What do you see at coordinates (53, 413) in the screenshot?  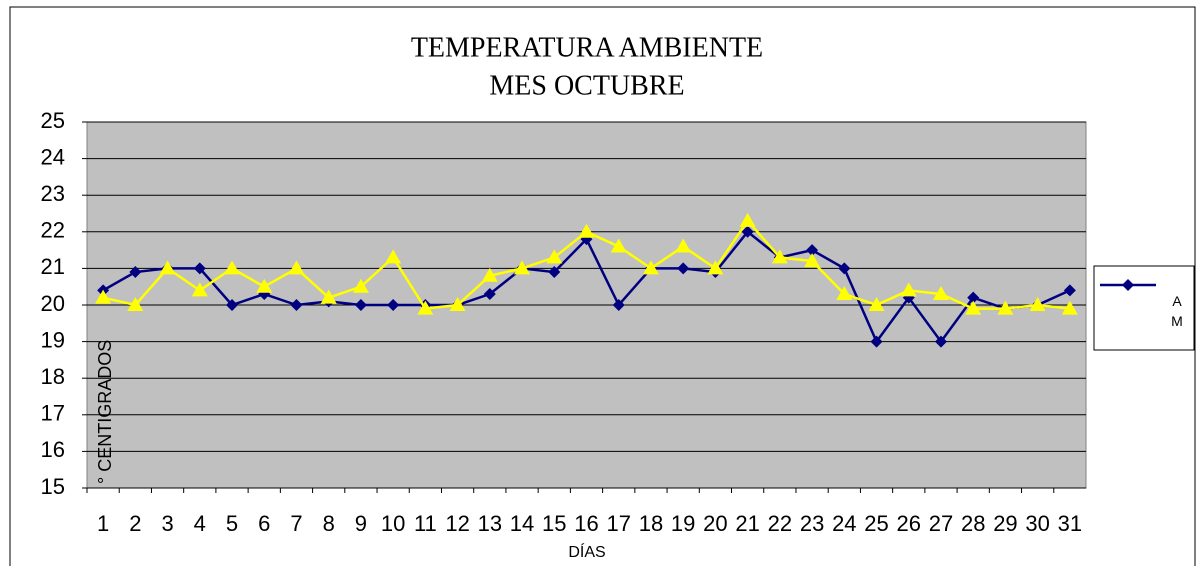 I see `y-tick-label: 17` at bounding box center [53, 413].